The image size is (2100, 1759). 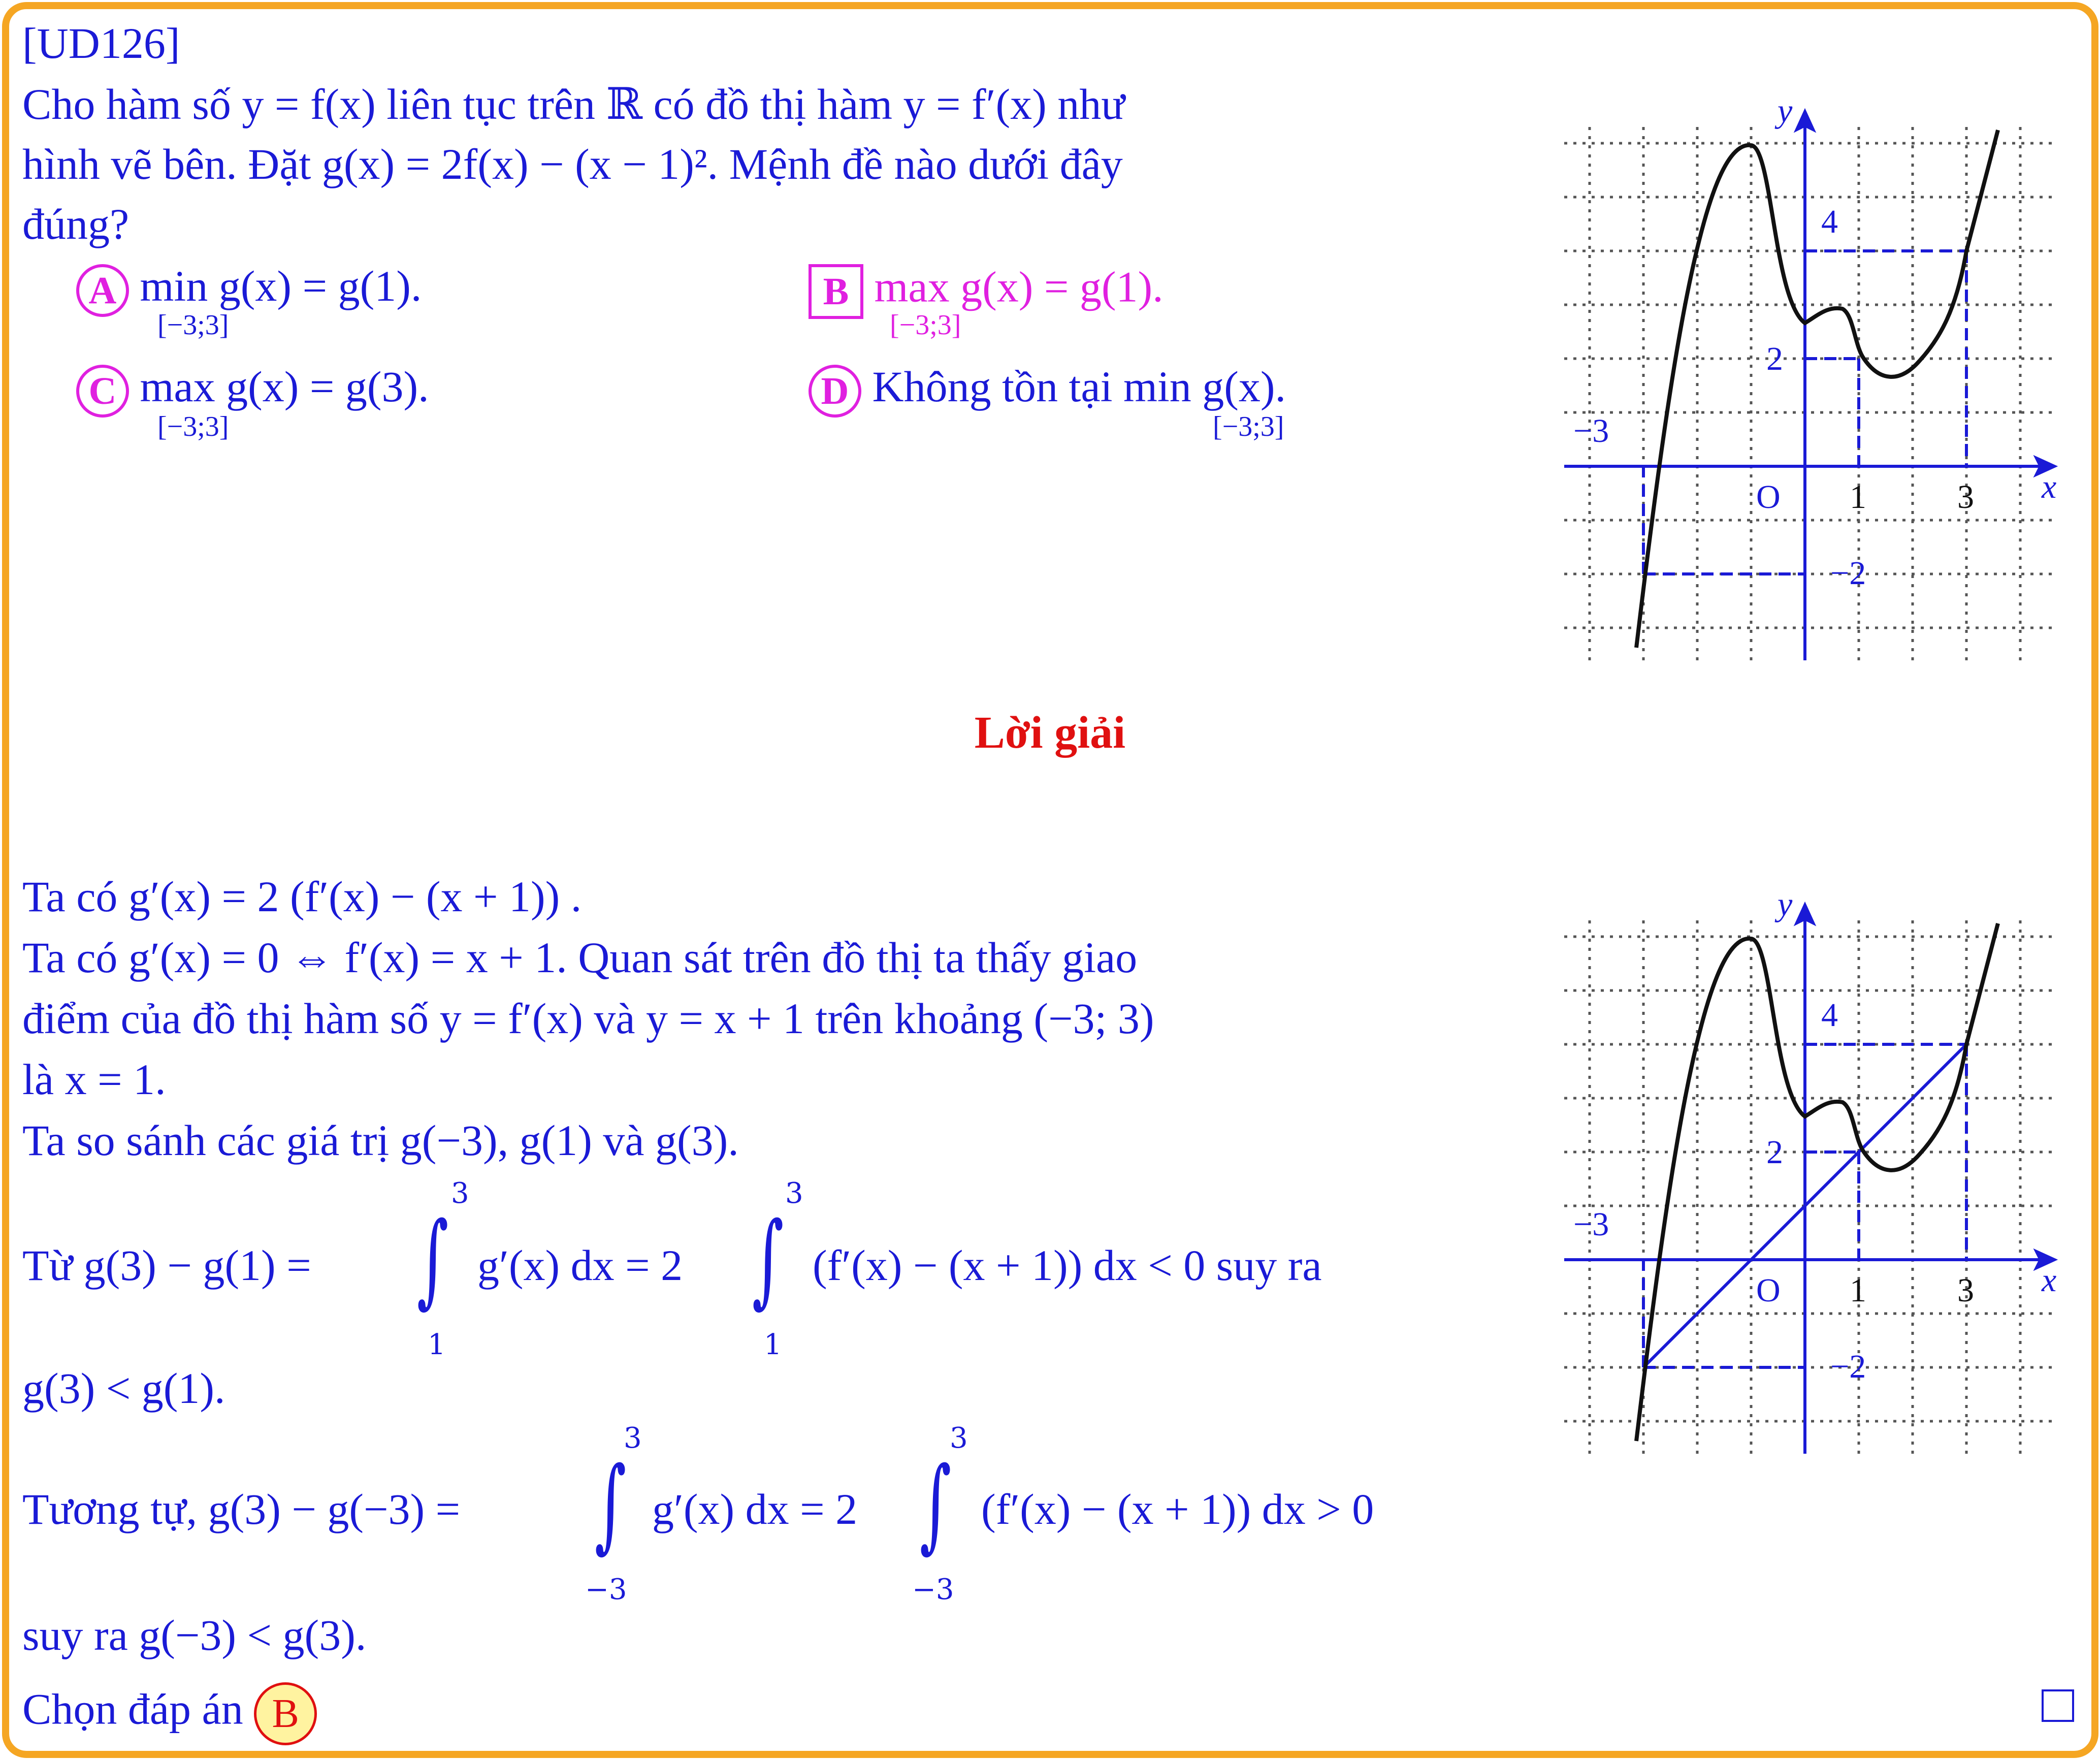 What do you see at coordinates (836, 291) in the screenshot?
I see `option-b-marker: B` at bounding box center [836, 291].